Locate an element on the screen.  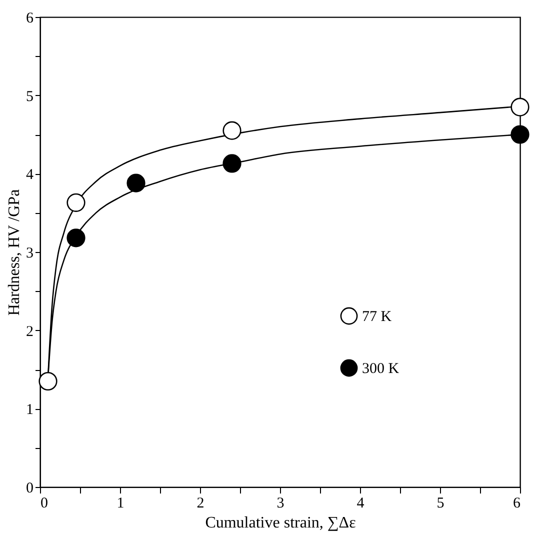
y-tick-label: 4 is located at coordinates (30, 175).